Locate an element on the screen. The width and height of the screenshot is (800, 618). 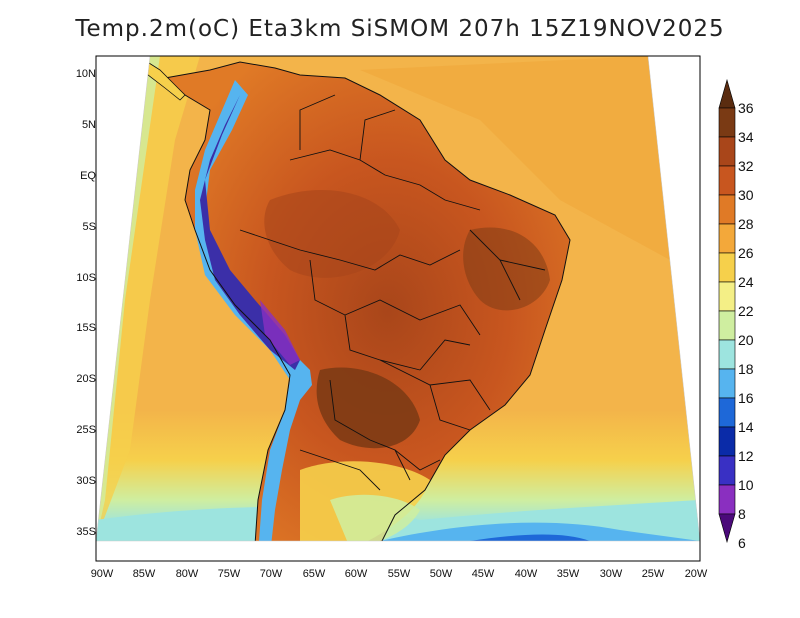
colorbar-label: 32 is located at coordinates (746, 166).